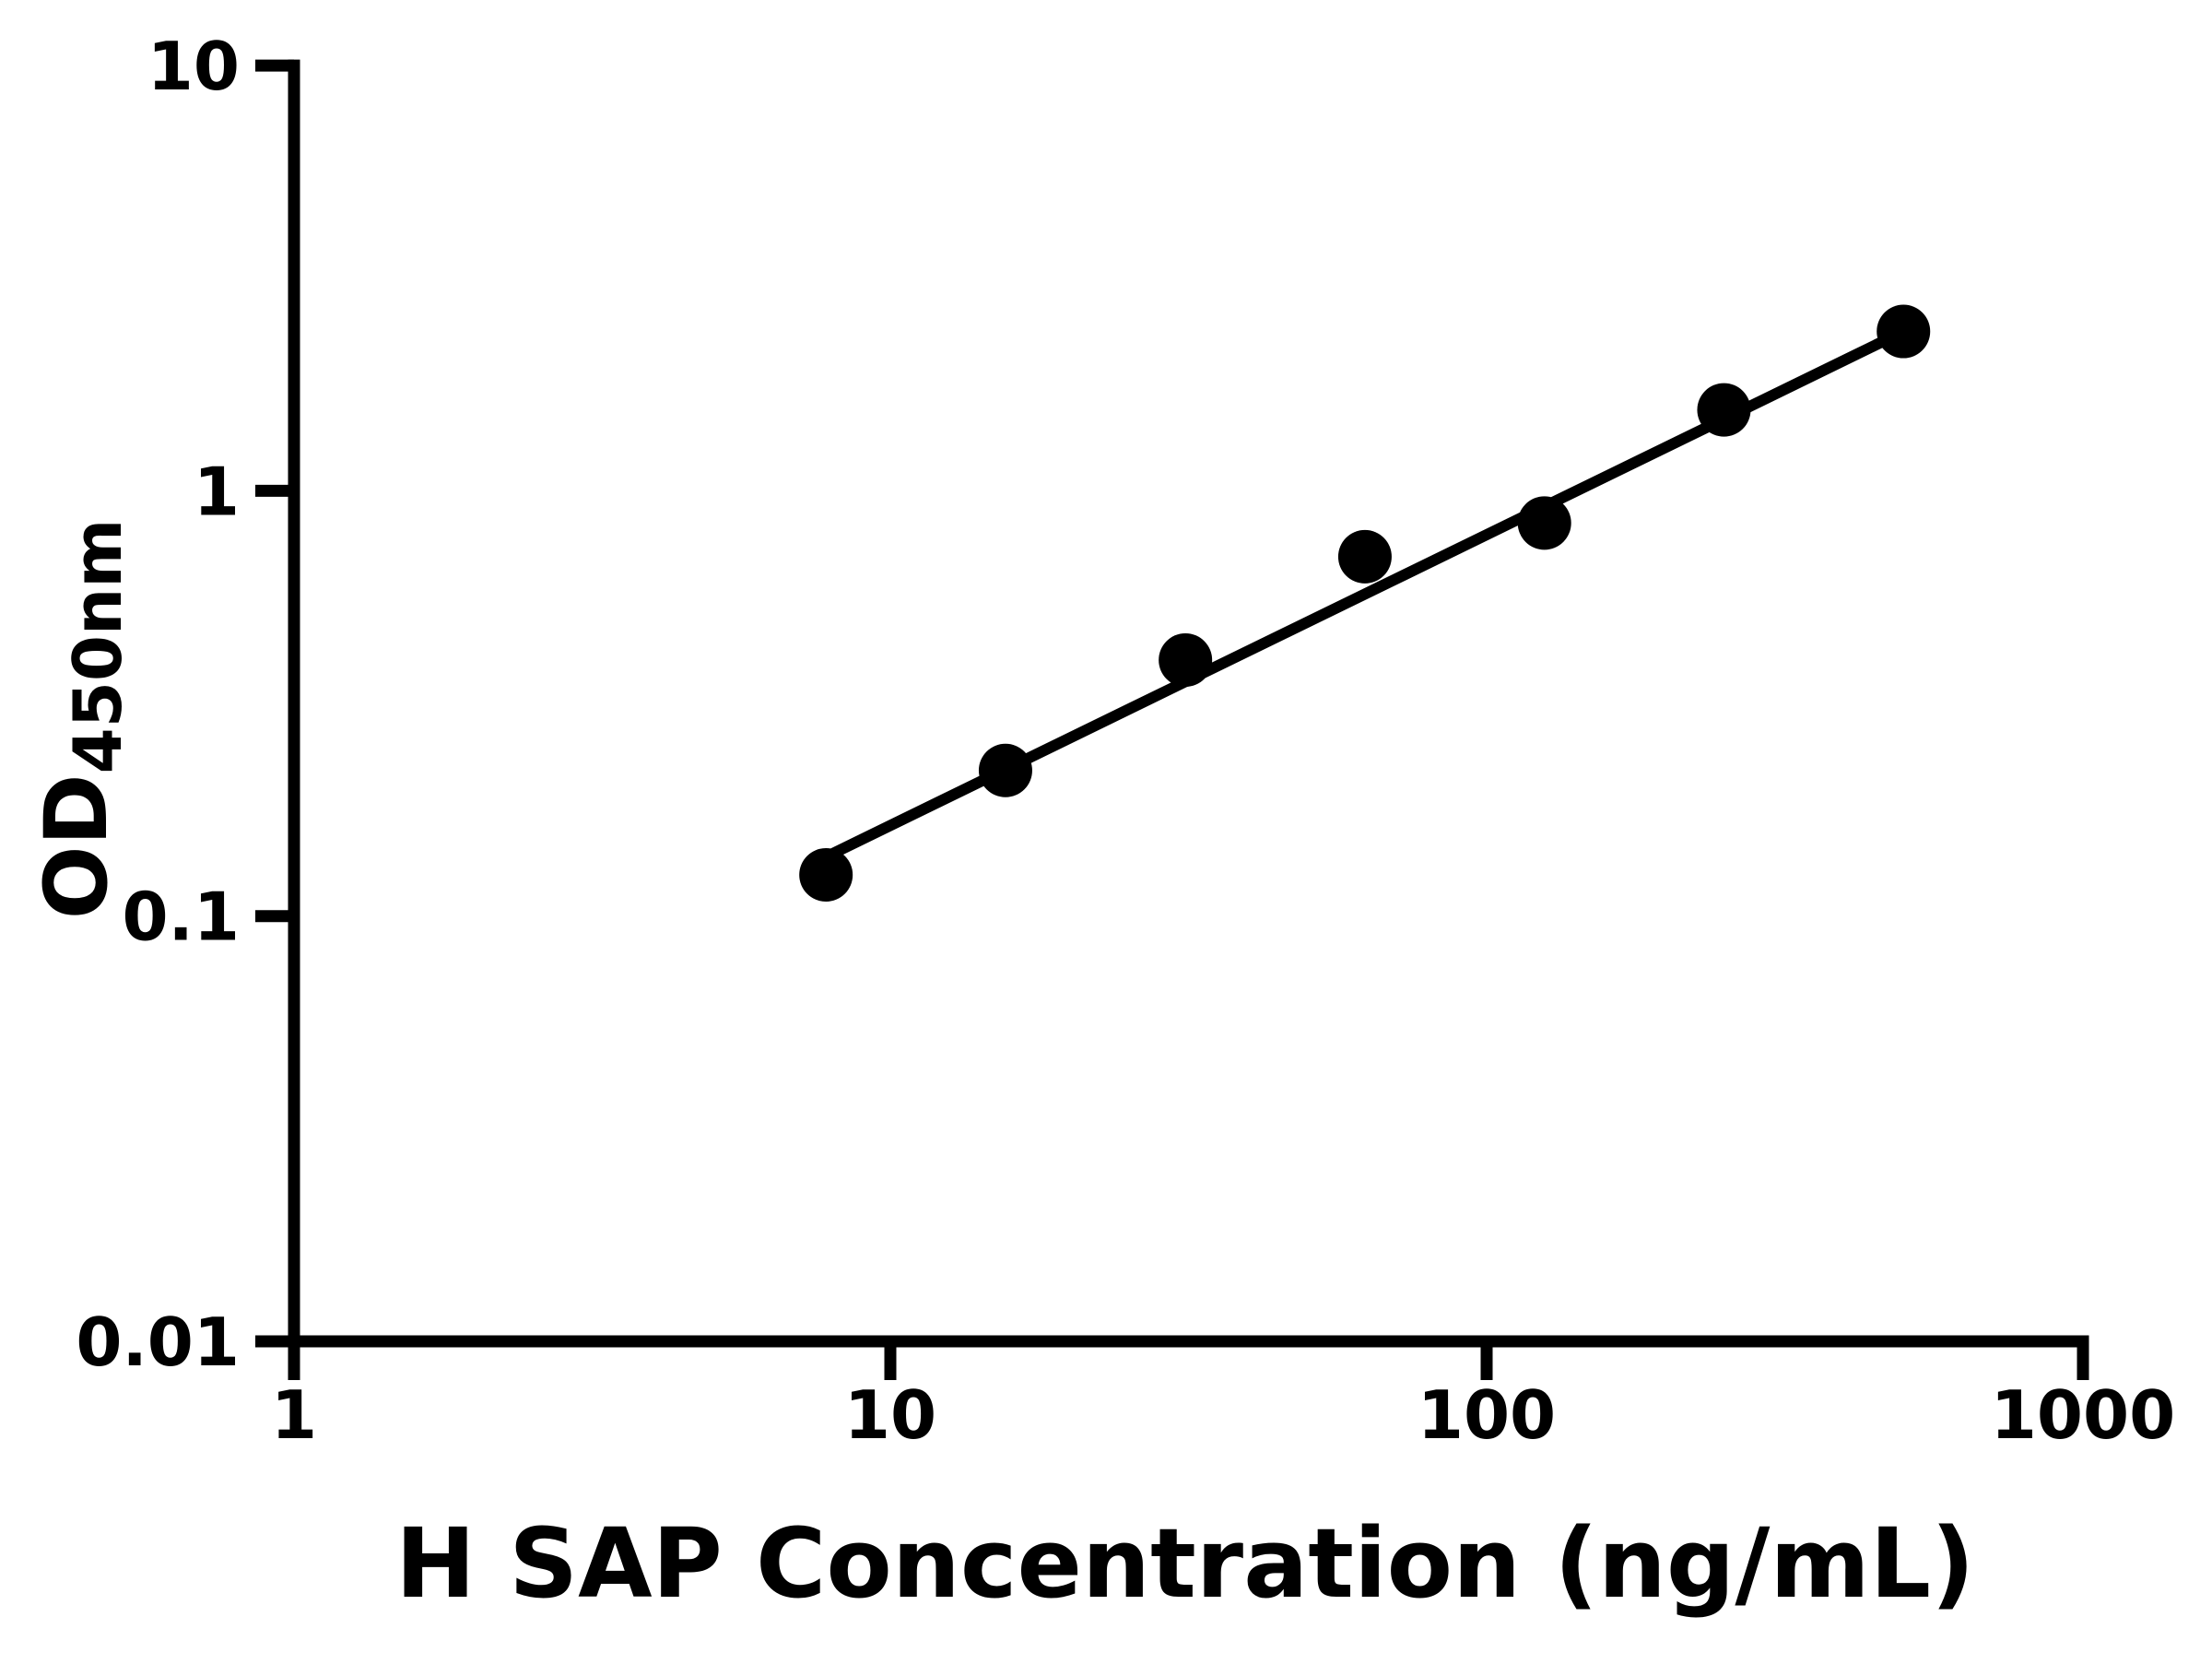 This screenshot has height=1664, width=2212. What do you see at coordinates (181, 917) in the screenshot?
I see `y-axis-tick-label: 0.1` at bounding box center [181, 917].